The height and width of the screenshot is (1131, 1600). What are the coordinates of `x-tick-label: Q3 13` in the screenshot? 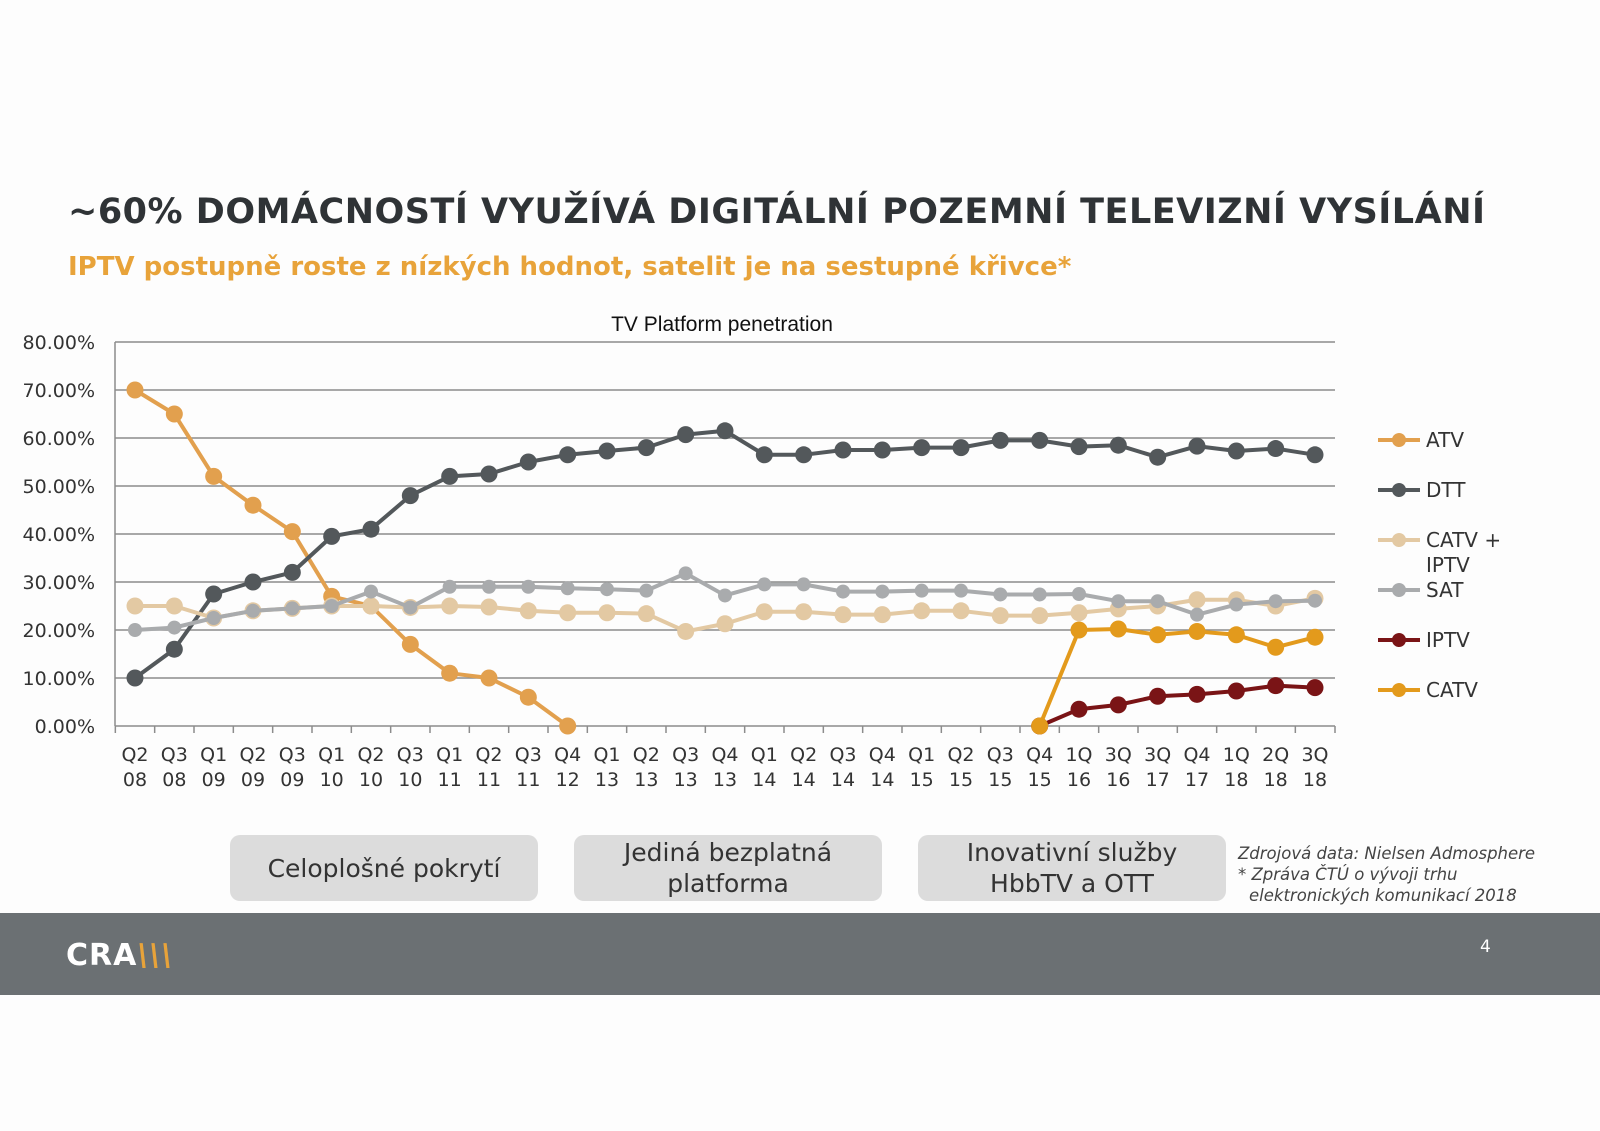 It's located at (685, 767).